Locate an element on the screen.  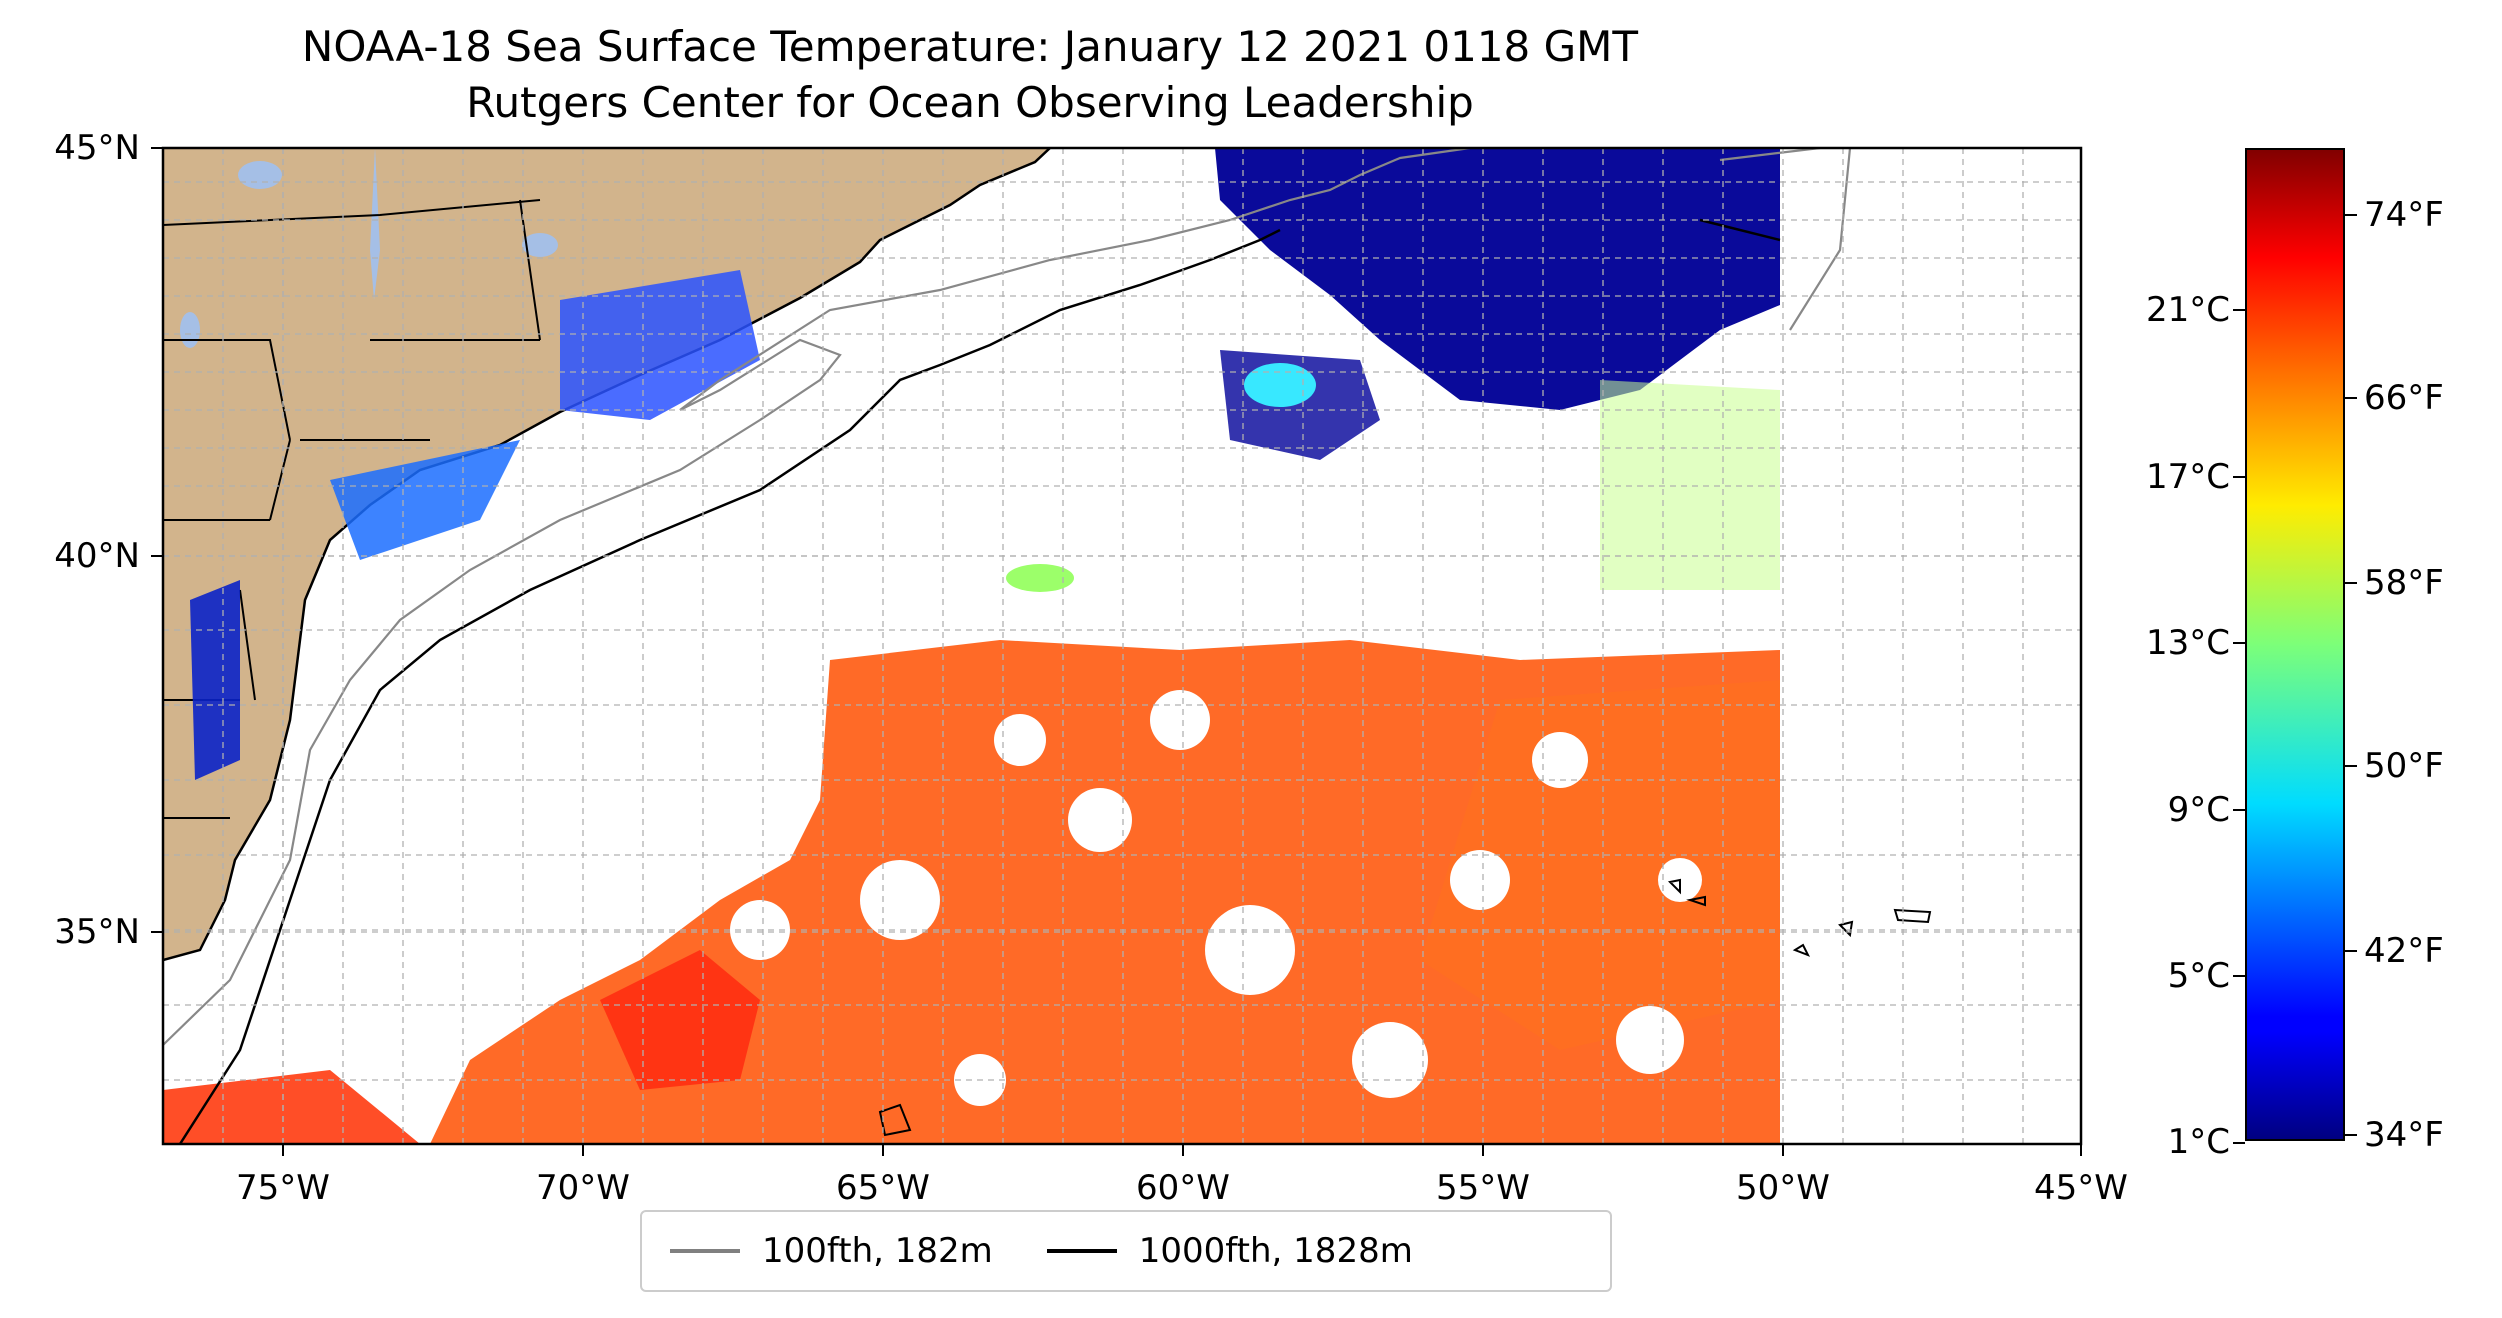
colorbar-celsius-label: 1°C is located at coordinates (2198, 1142).